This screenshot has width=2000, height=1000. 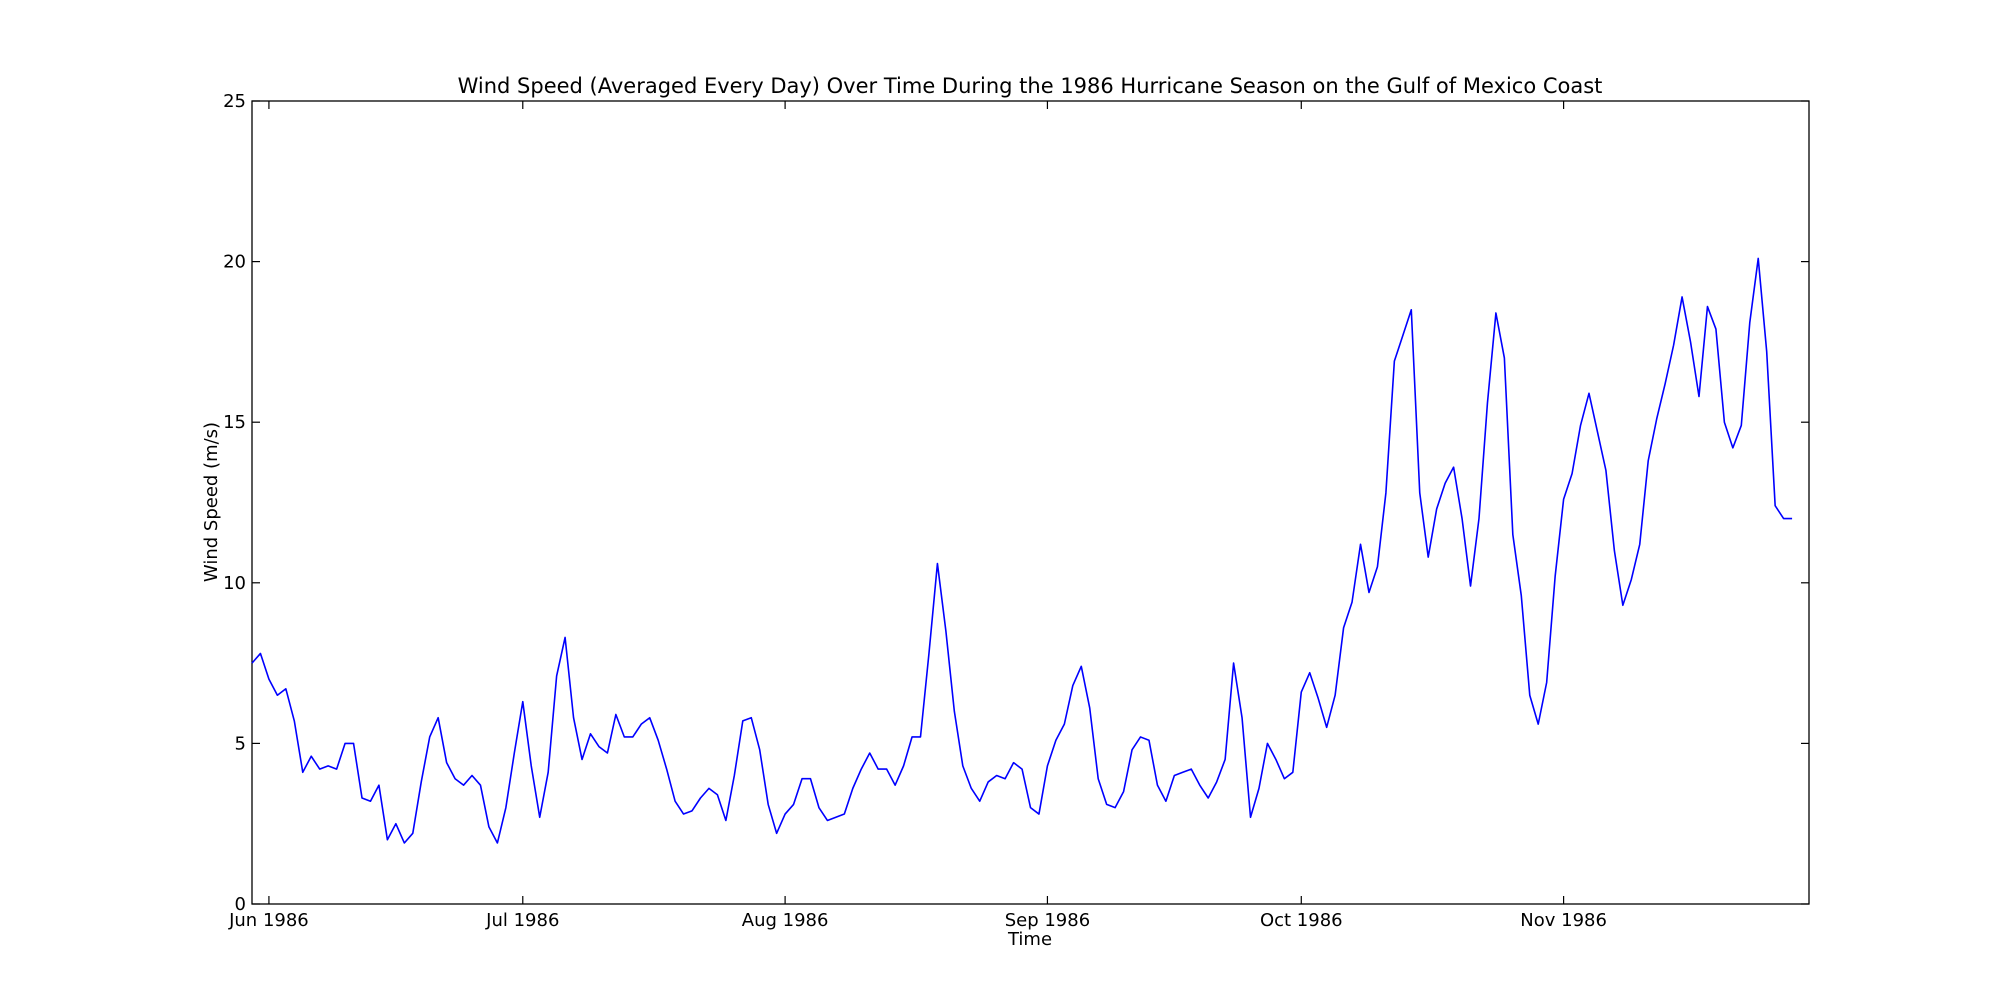 I want to click on y-tick-label: 25, so click(x=234, y=101).